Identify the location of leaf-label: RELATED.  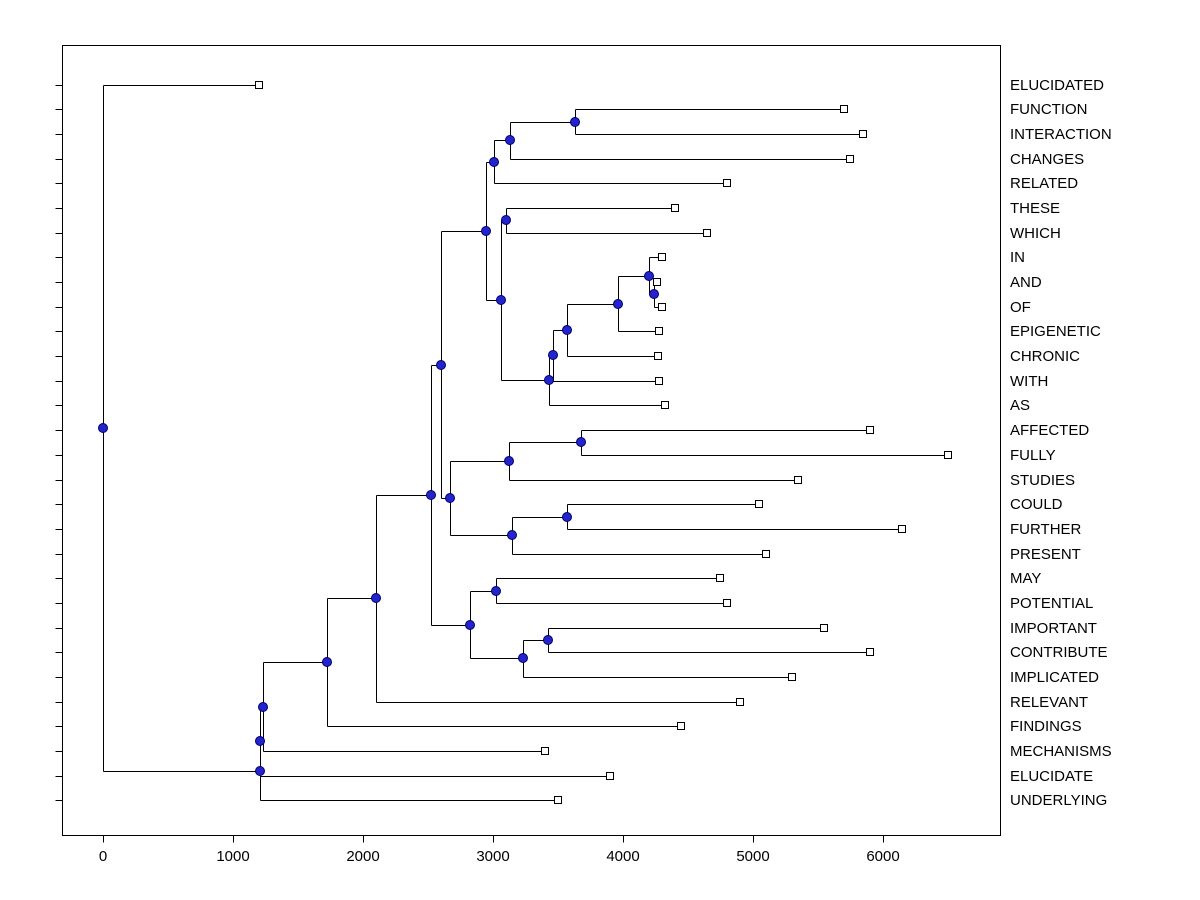
(1044, 183).